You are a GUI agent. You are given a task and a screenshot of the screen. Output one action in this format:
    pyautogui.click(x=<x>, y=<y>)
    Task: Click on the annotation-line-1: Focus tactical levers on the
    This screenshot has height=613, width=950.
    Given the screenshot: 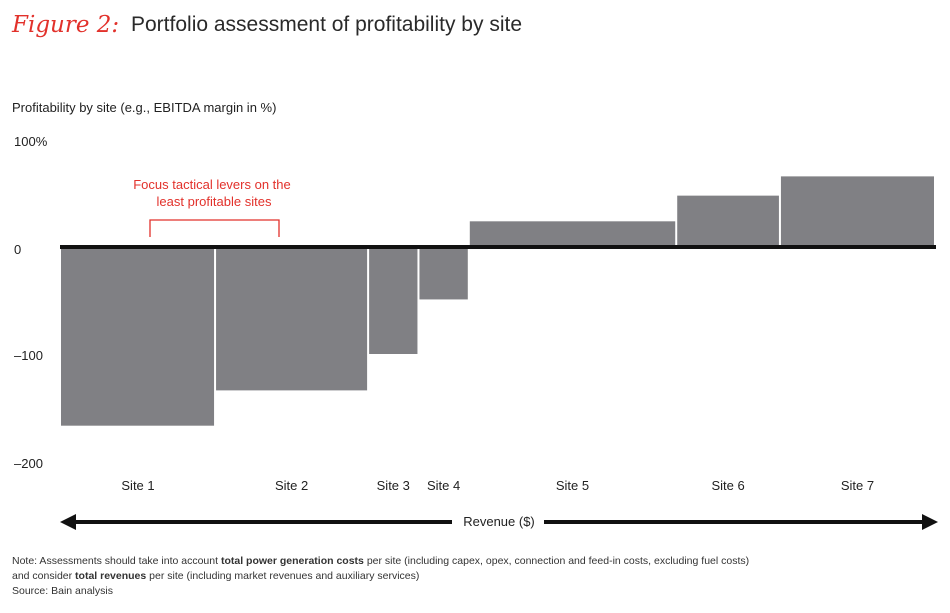 What is the action you would take?
    pyautogui.click(x=212, y=184)
    